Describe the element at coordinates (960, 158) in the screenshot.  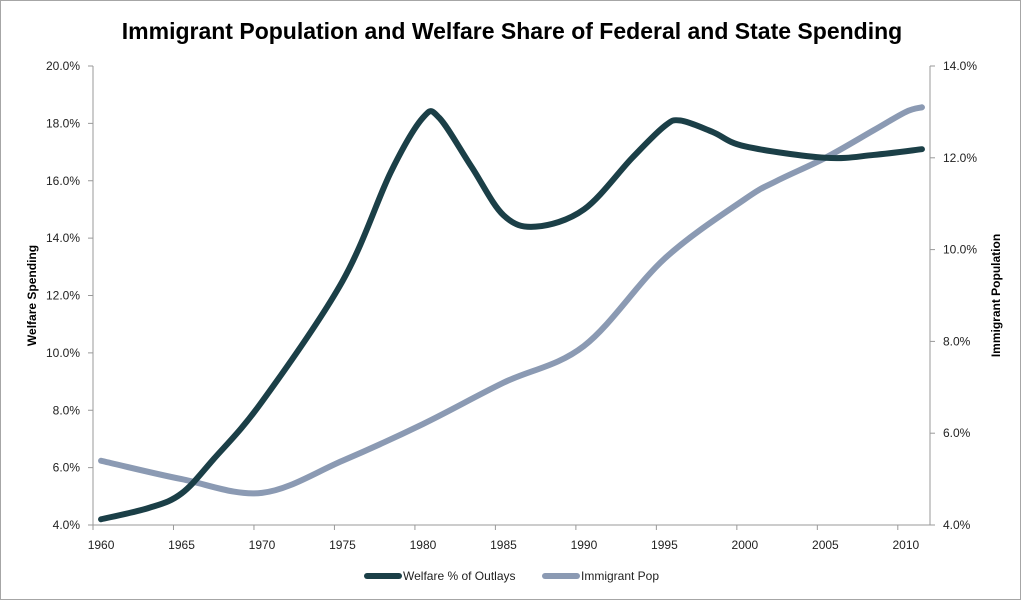
I see `y2-tick-label: 12.0%` at that location.